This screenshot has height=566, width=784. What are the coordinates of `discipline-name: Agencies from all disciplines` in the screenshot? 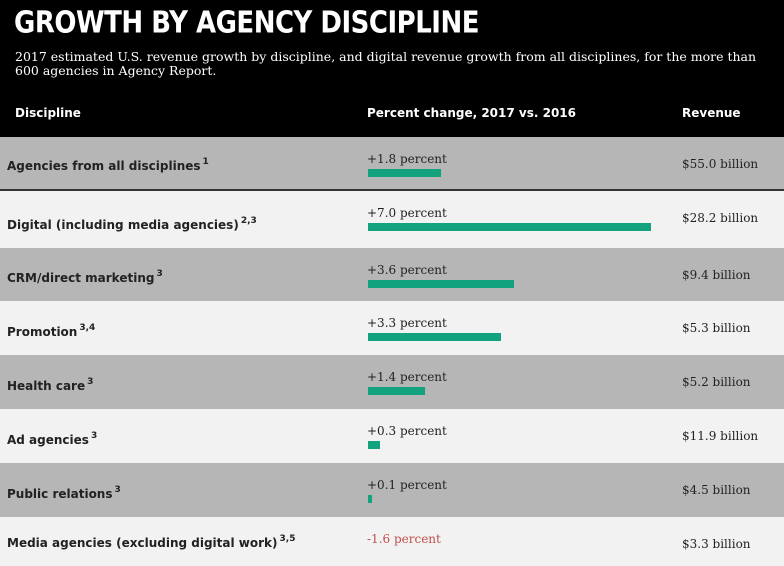 It's located at (104, 166).